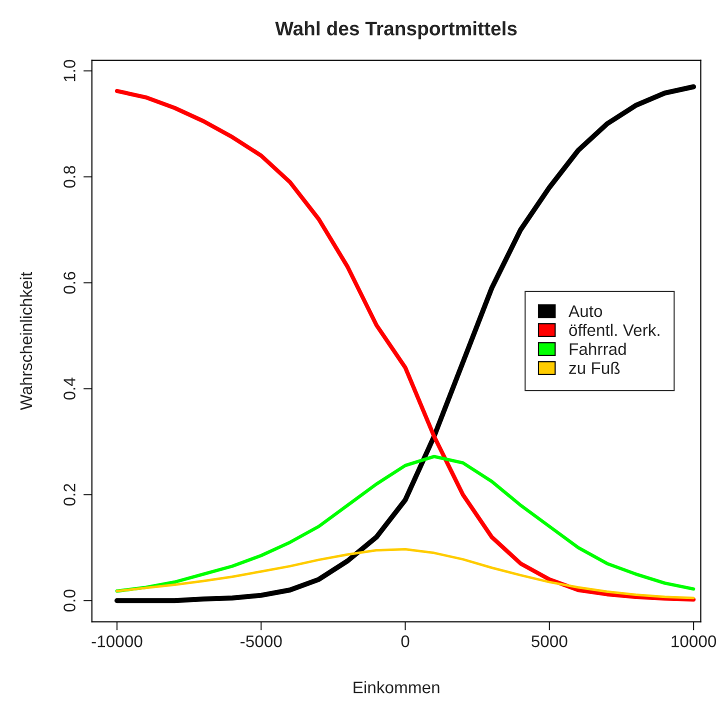 This screenshot has height=709, width=718. What do you see at coordinates (26, 341) in the screenshot?
I see `y-axis-title: Wahrscheinlichkeit` at bounding box center [26, 341].